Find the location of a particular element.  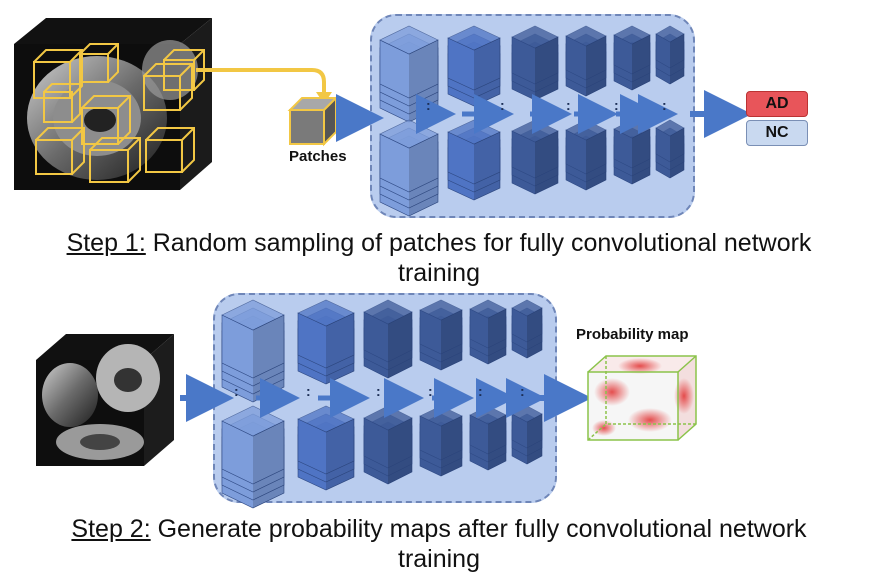

single-patch-cube is located at coordinates (313, 121).